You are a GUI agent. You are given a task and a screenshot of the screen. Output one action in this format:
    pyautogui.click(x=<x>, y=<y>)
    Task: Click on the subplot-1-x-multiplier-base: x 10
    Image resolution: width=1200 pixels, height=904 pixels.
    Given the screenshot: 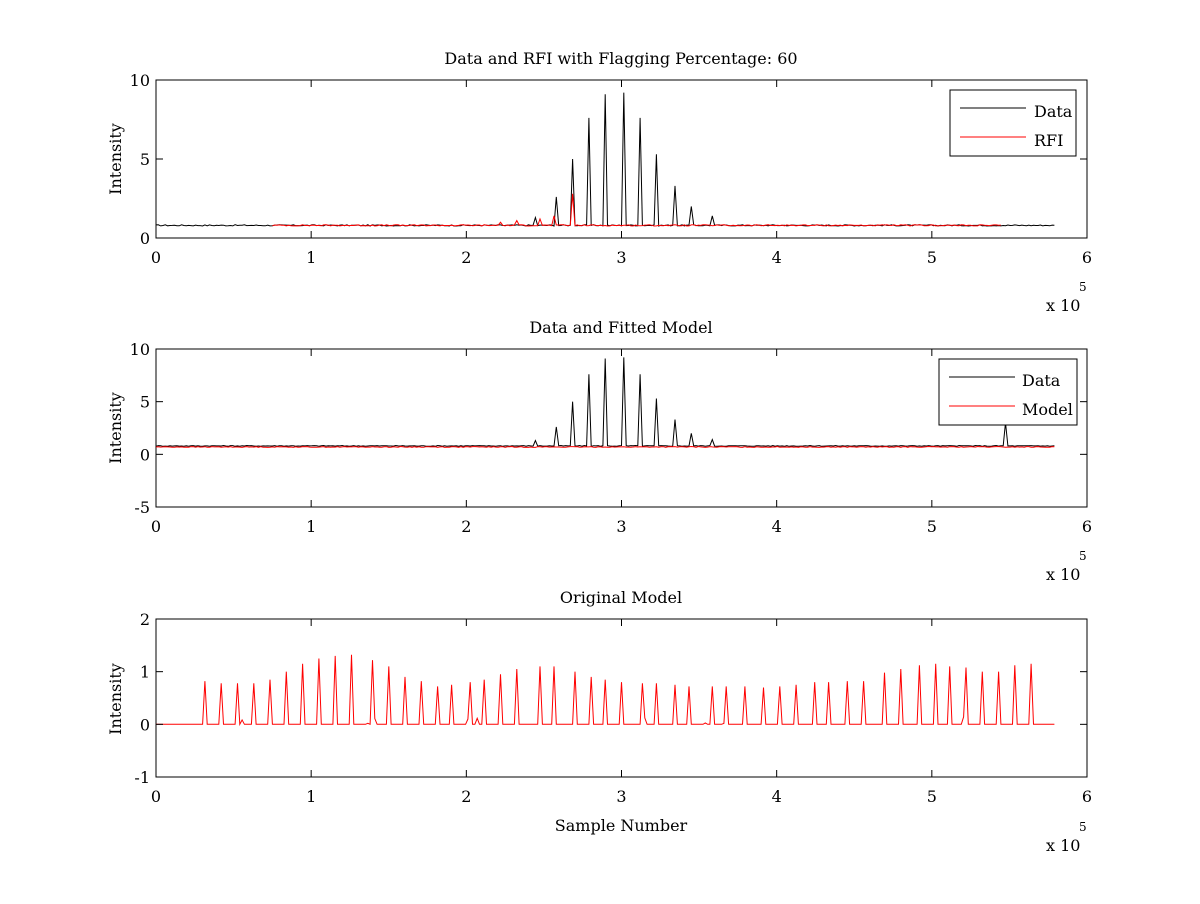 What is the action you would take?
    pyautogui.click(x=1063, y=305)
    